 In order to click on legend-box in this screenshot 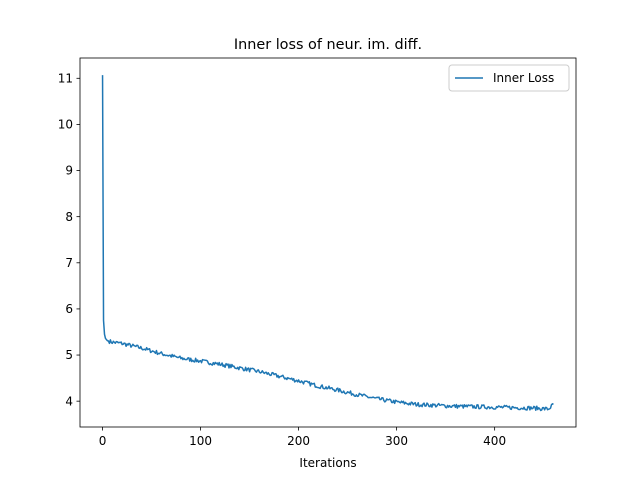, I will do `click(509, 78)`.